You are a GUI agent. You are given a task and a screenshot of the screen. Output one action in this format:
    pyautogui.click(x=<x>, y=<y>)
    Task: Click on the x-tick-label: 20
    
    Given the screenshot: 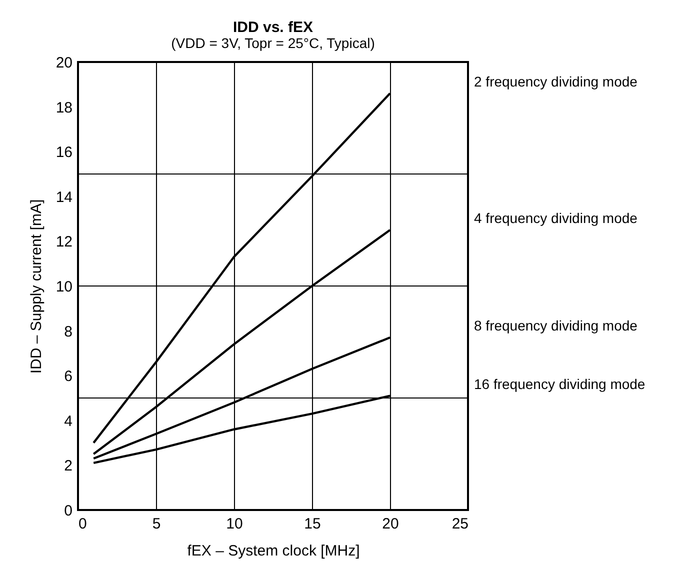 What is the action you would take?
    pyautogui.click(x=390, y=524)
    